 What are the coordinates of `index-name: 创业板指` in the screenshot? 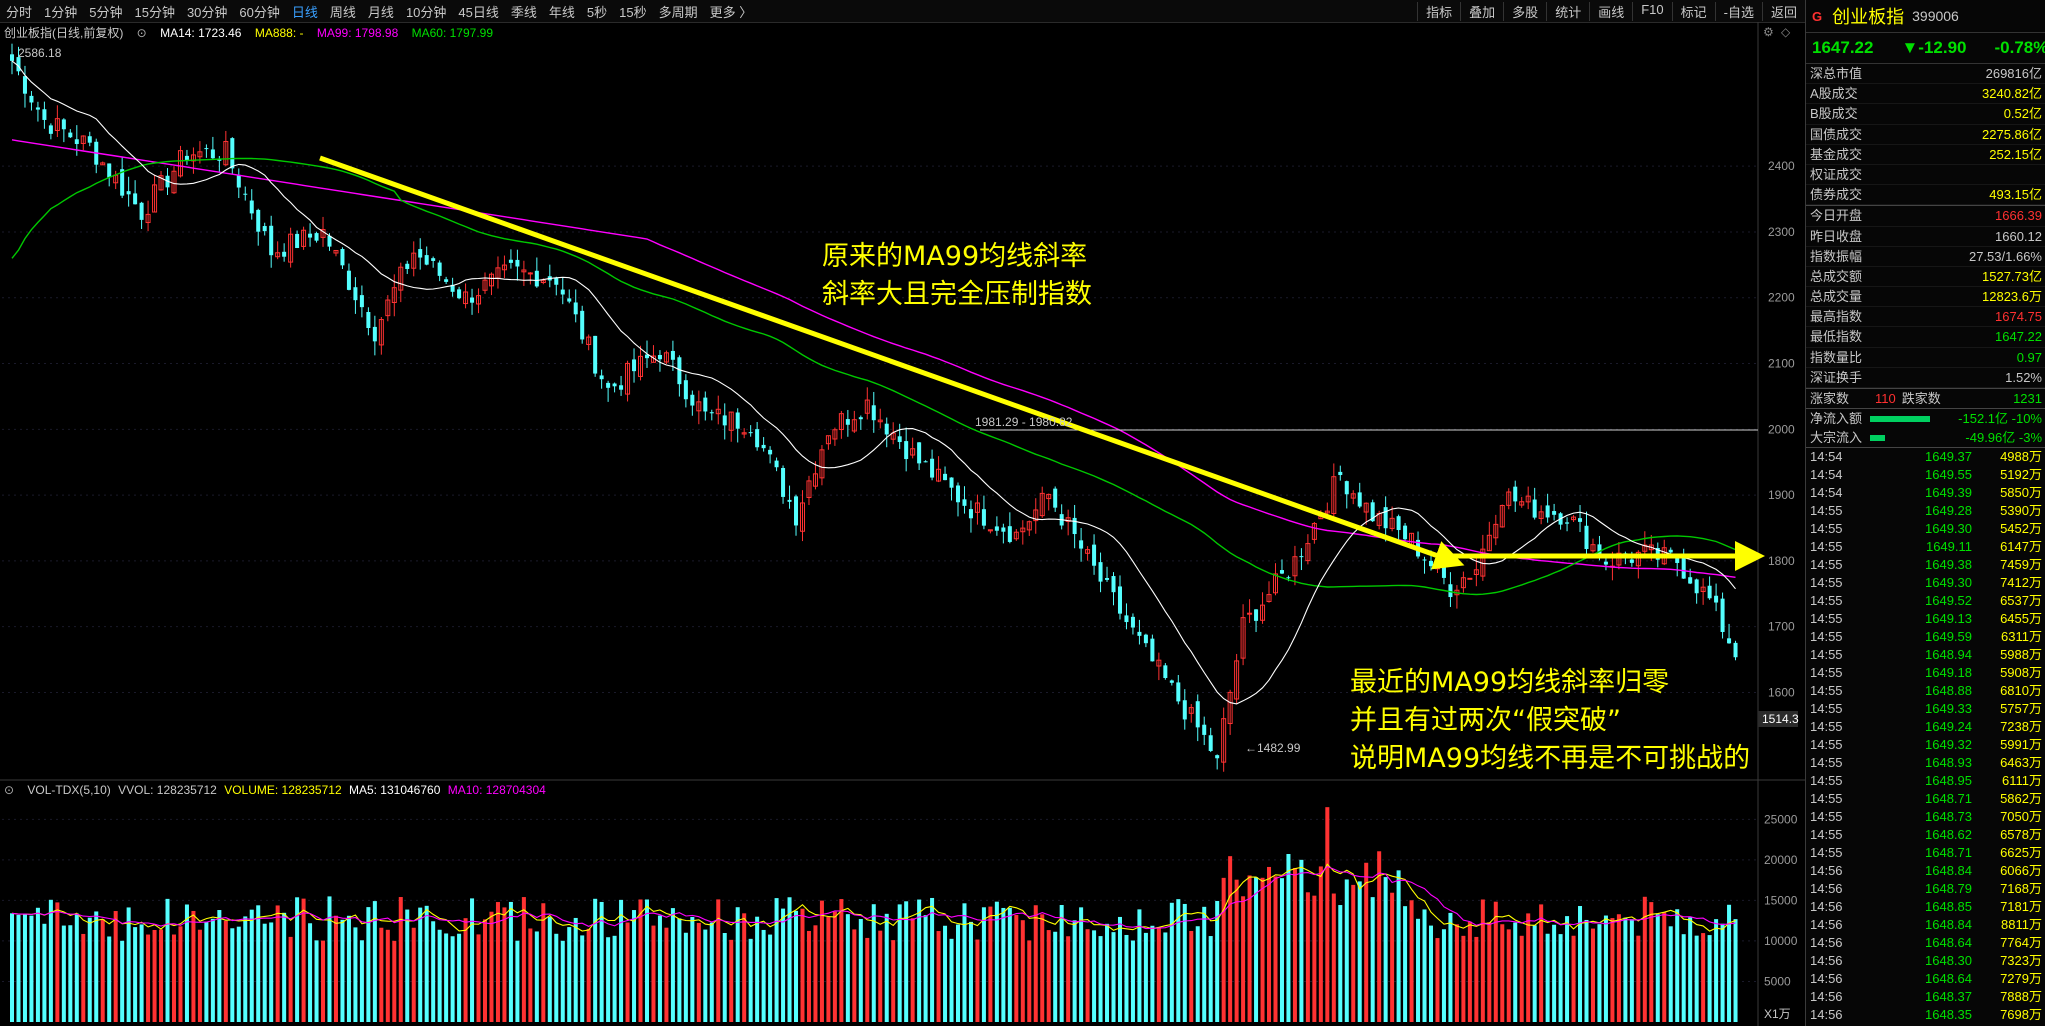 It's located at (1868, 17).